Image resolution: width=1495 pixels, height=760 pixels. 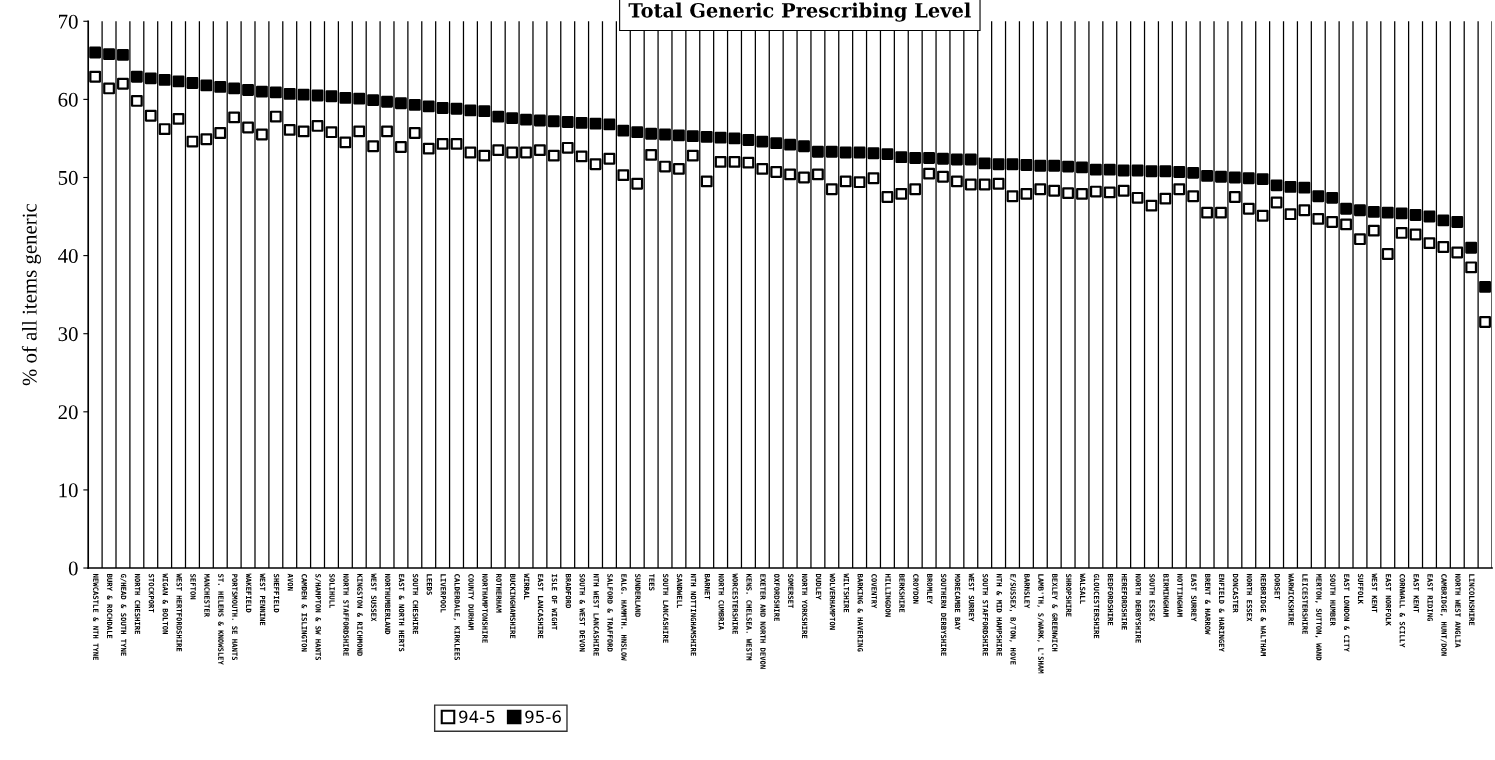 I want to click on chart-title: Total Generic Prescribing Level, so click(x=799, y=12).